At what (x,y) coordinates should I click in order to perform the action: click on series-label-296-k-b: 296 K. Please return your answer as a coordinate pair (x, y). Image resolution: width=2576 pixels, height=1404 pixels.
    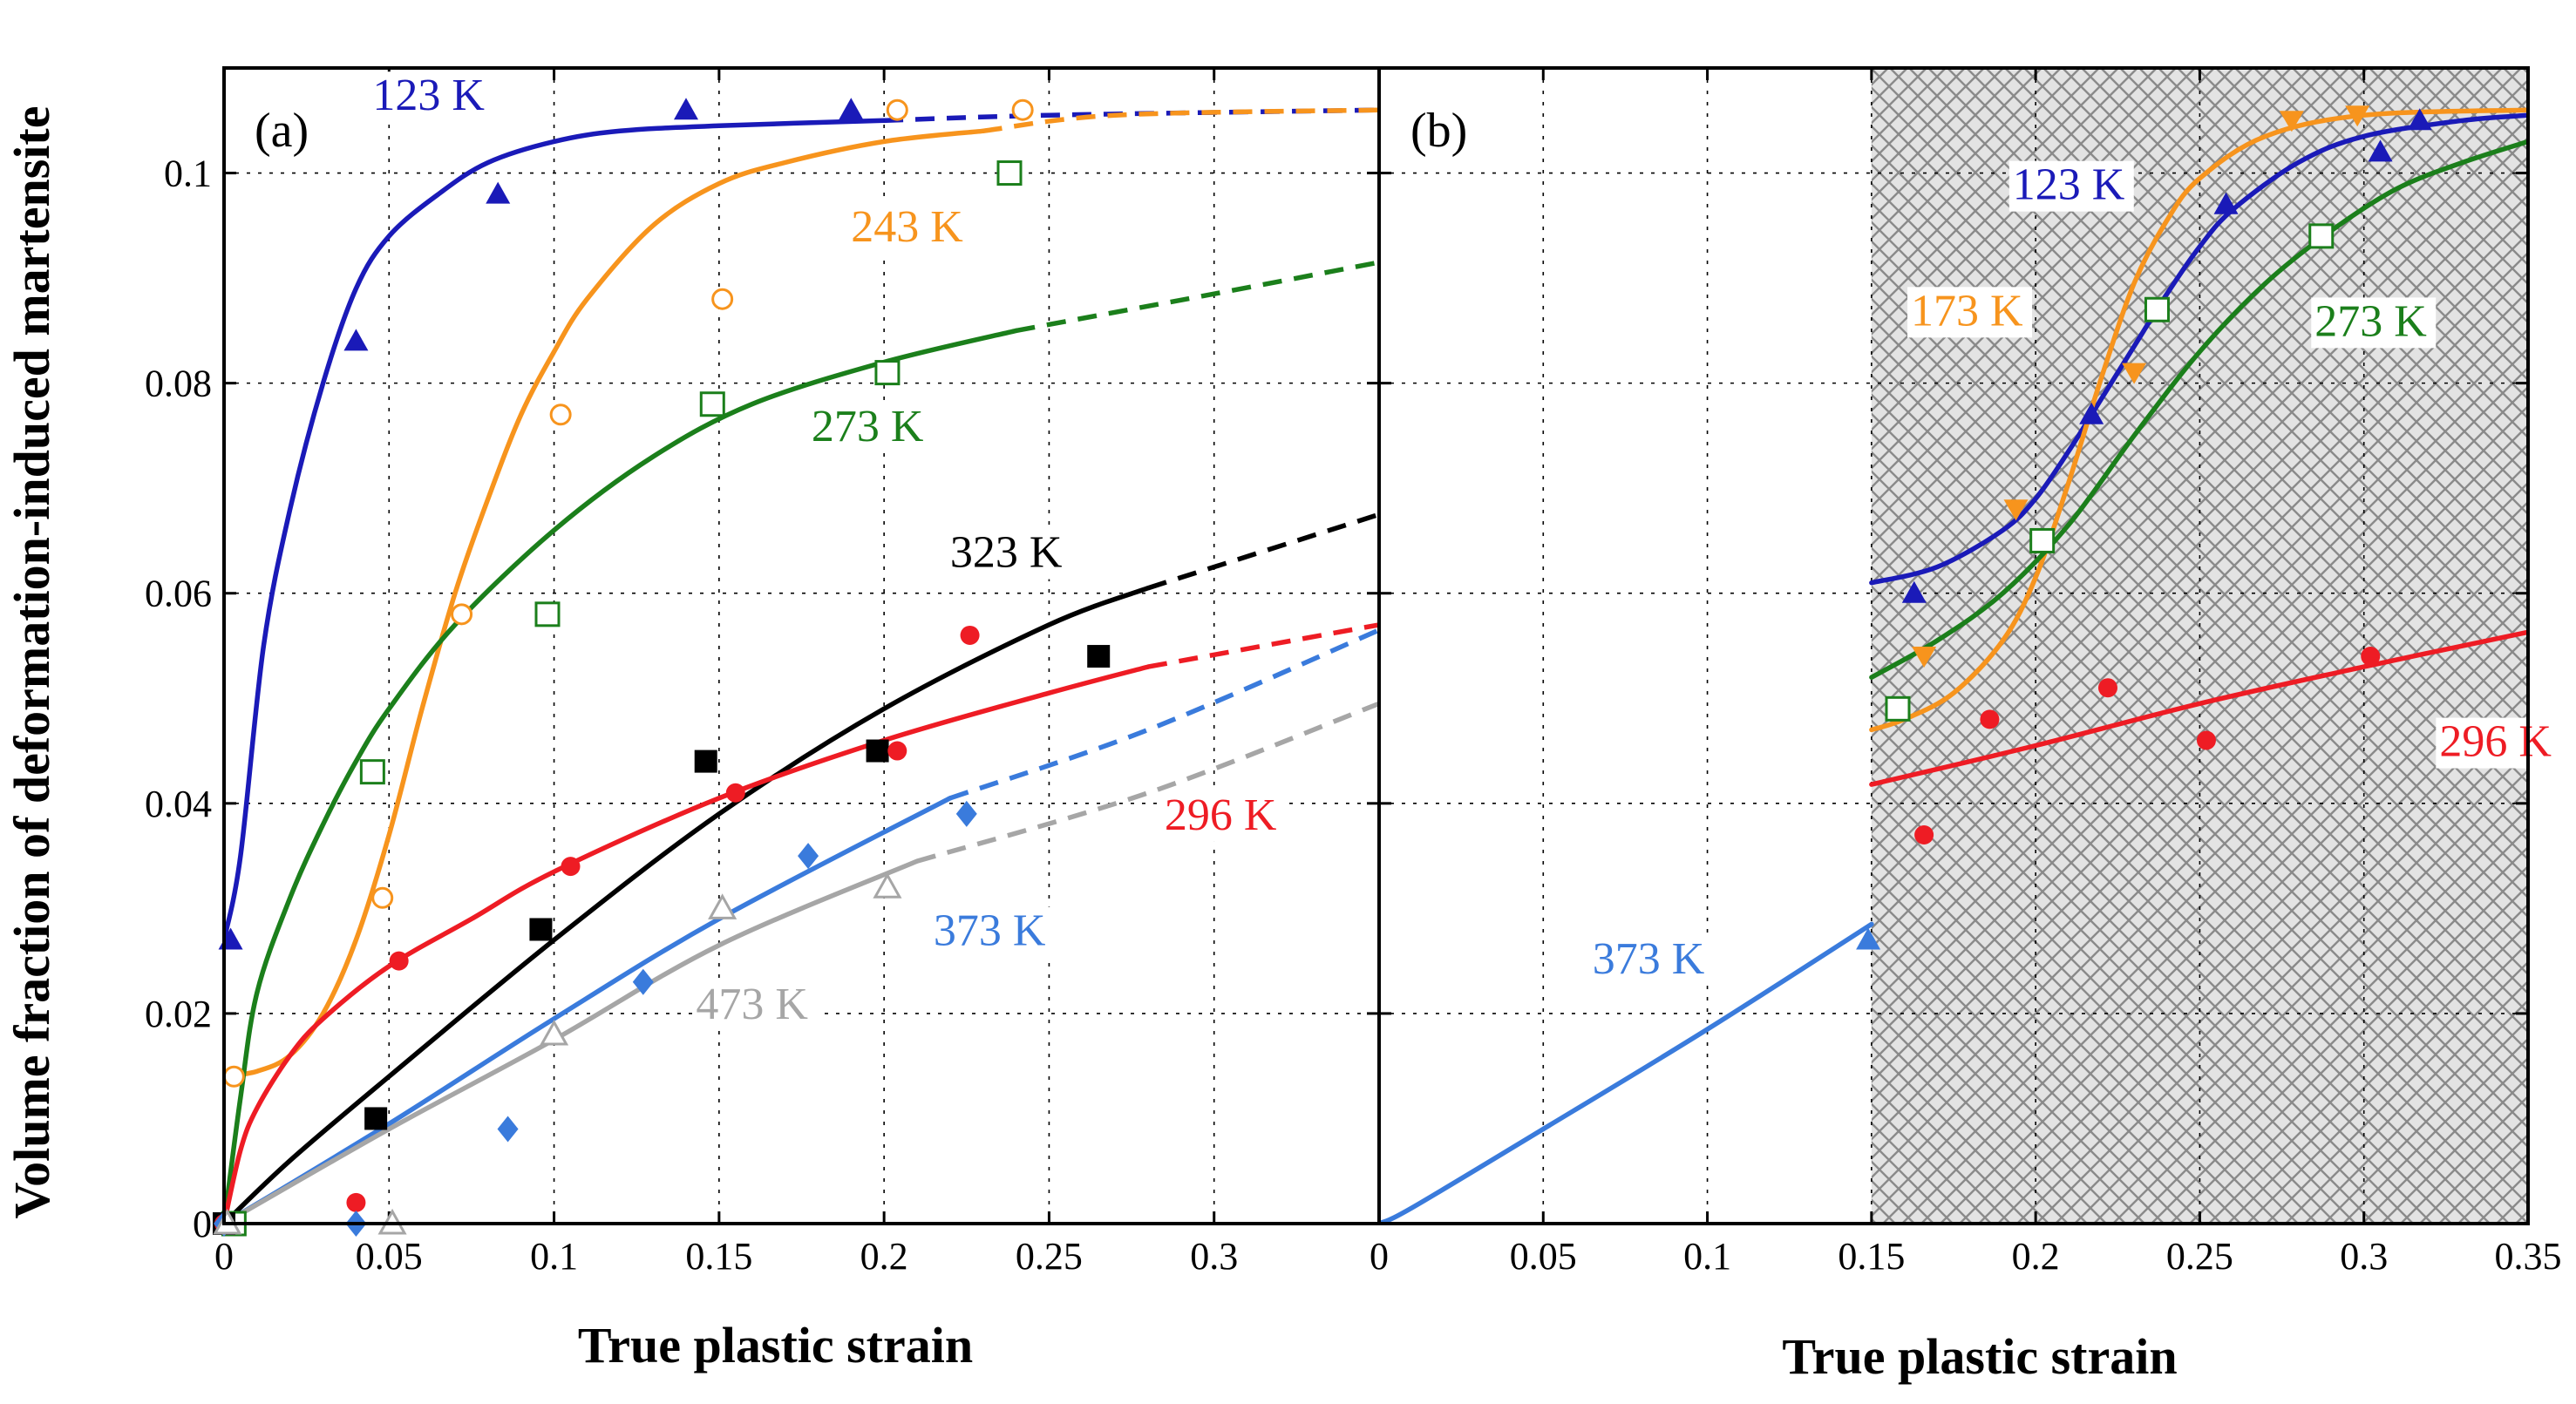
    Looking at the image, I should click on (2495, 742).